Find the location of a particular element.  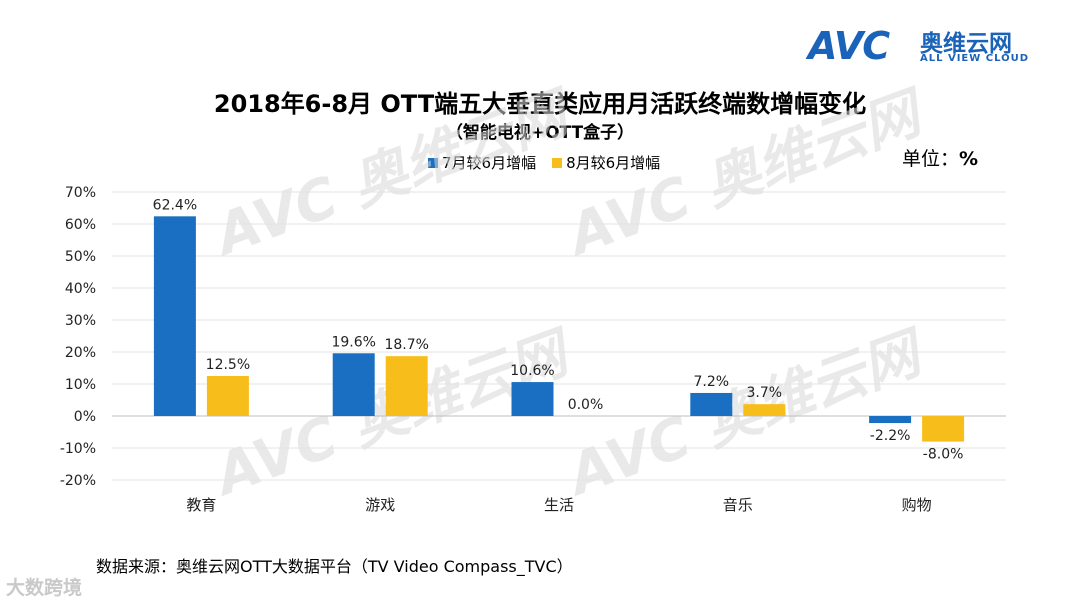

data-label: 18.7% is located at coordinates (406, 345).